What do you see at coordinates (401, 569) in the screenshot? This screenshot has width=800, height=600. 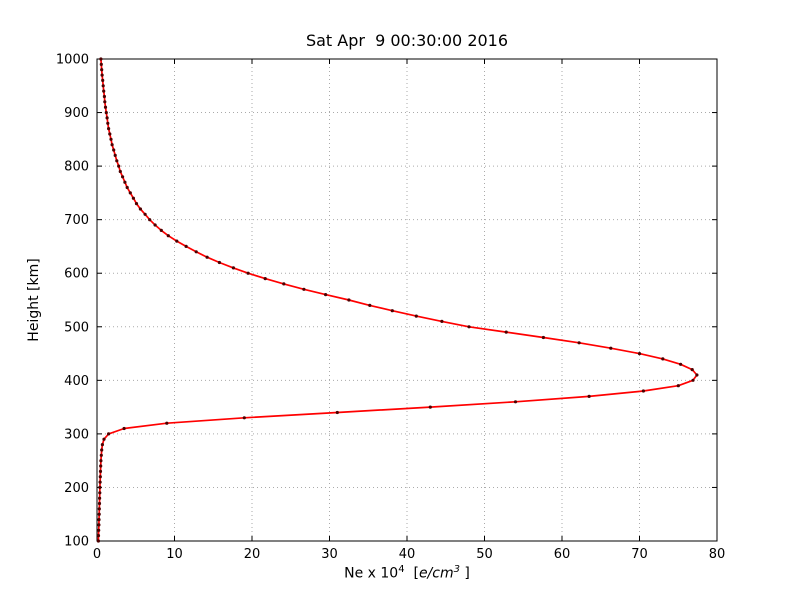 I see `x-label-exponent: 4` at bounding box center [401, 569].